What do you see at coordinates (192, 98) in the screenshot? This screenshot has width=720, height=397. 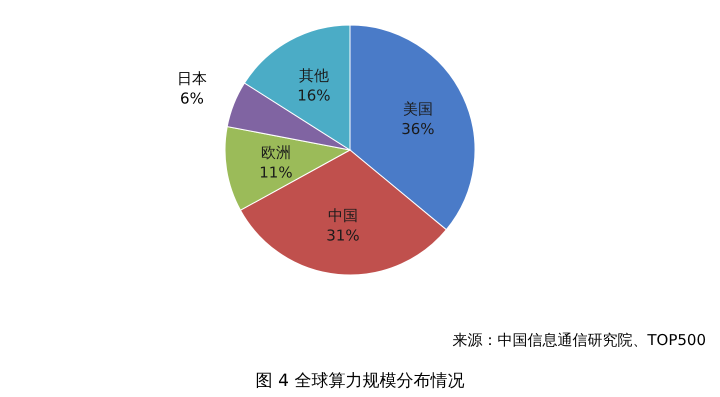 I see `data-label: 6%` at bounding box center [192, 98].